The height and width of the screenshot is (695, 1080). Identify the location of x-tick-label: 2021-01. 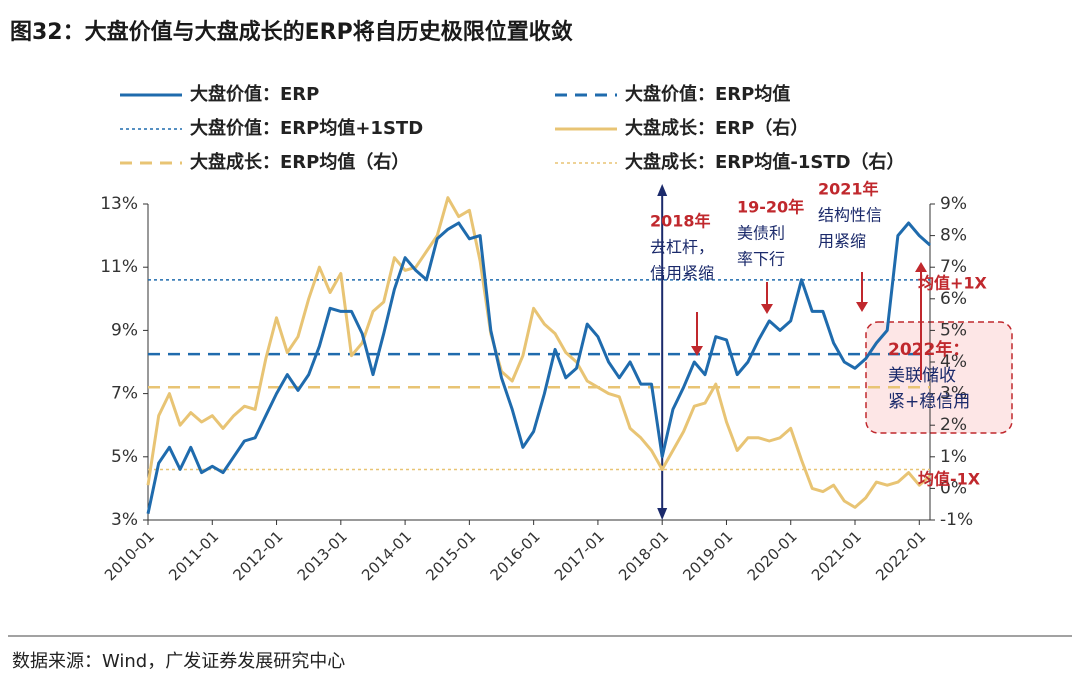
(836, 555).